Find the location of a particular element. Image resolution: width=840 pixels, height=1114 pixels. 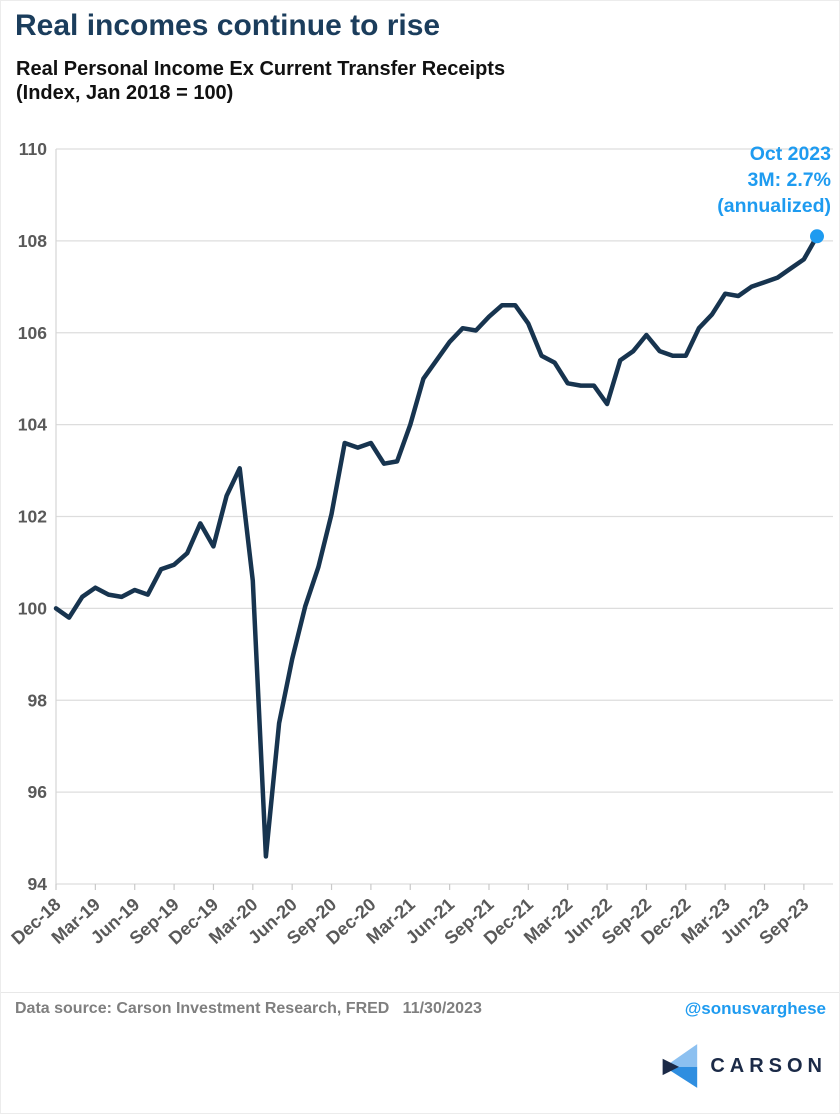

logo-bottom-ribbon is located at coordinates (681, 1077).